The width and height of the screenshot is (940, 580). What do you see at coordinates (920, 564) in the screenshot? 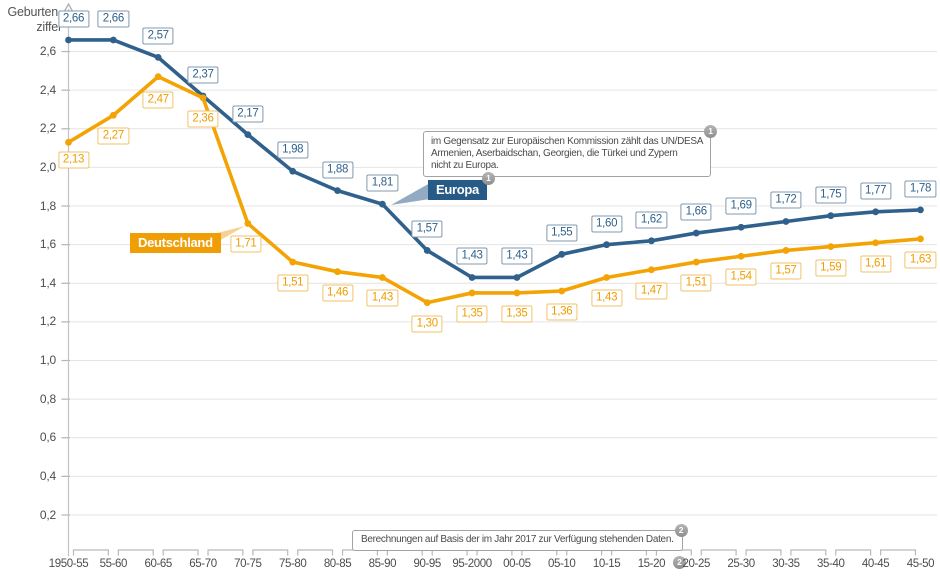
I see `x-tick-label: 45-50` at bounding box center [920, 564].